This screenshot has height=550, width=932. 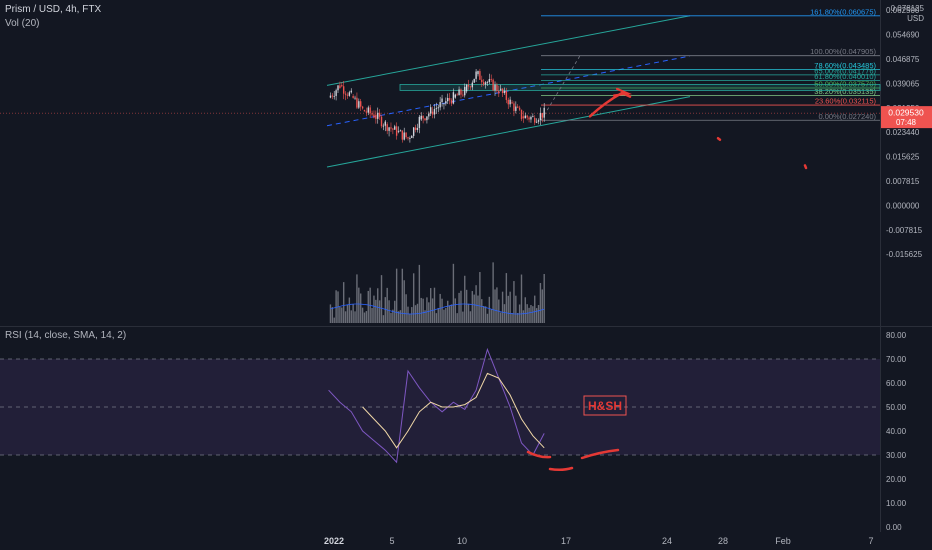 What do you see at coordinates (334, 541) in the screenshot?
I see `time-tick: 2022` at bounding box center [334, 541].